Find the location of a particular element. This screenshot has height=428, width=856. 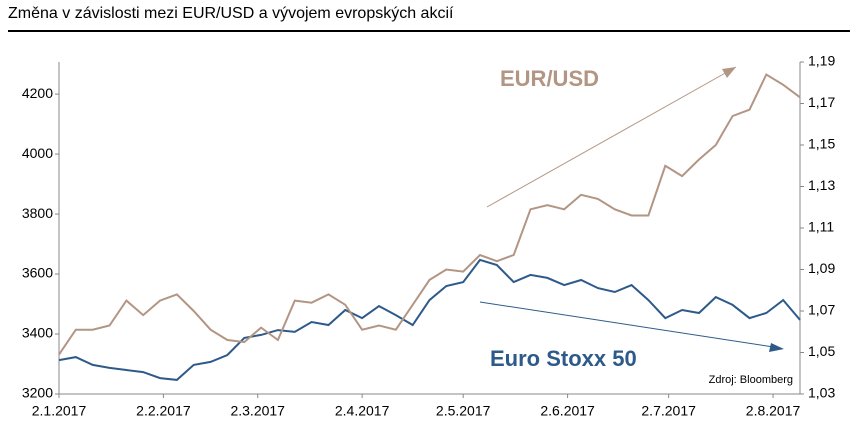

y2-tick-label: 1,15 is located at coordinates (821, 144).